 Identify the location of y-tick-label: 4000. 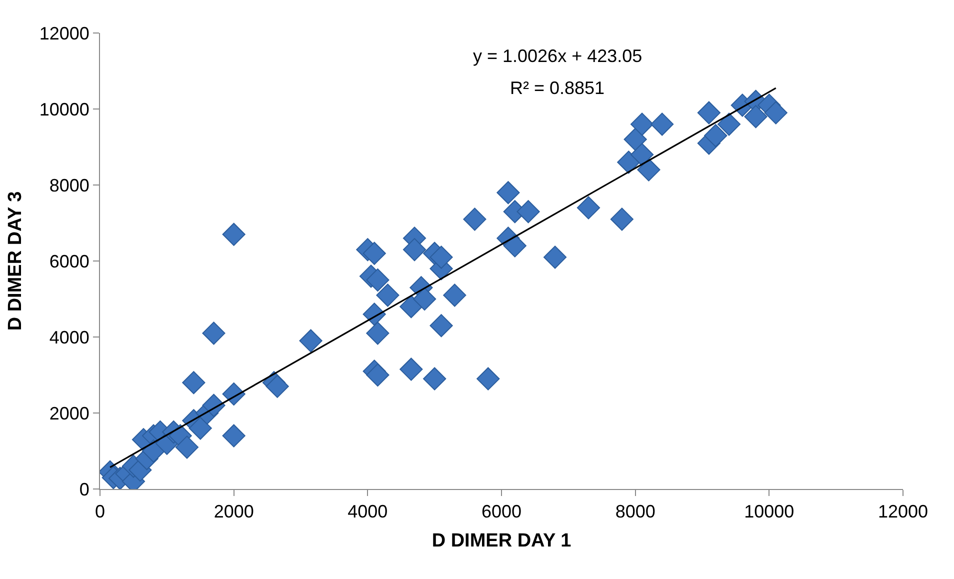
(69, 337).